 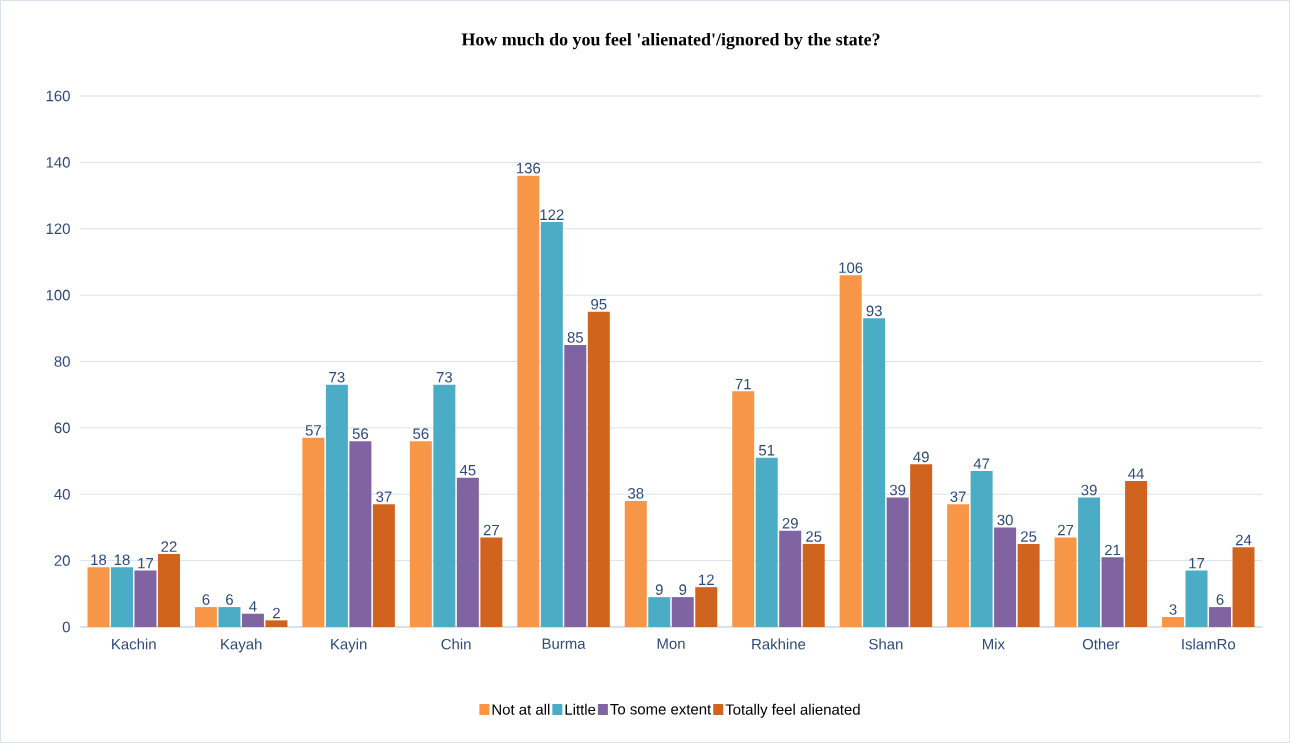 What do you see at coordinates (491, 530) in the screenshot?
I see `data-label: 27` at bounding box center [491, 530].